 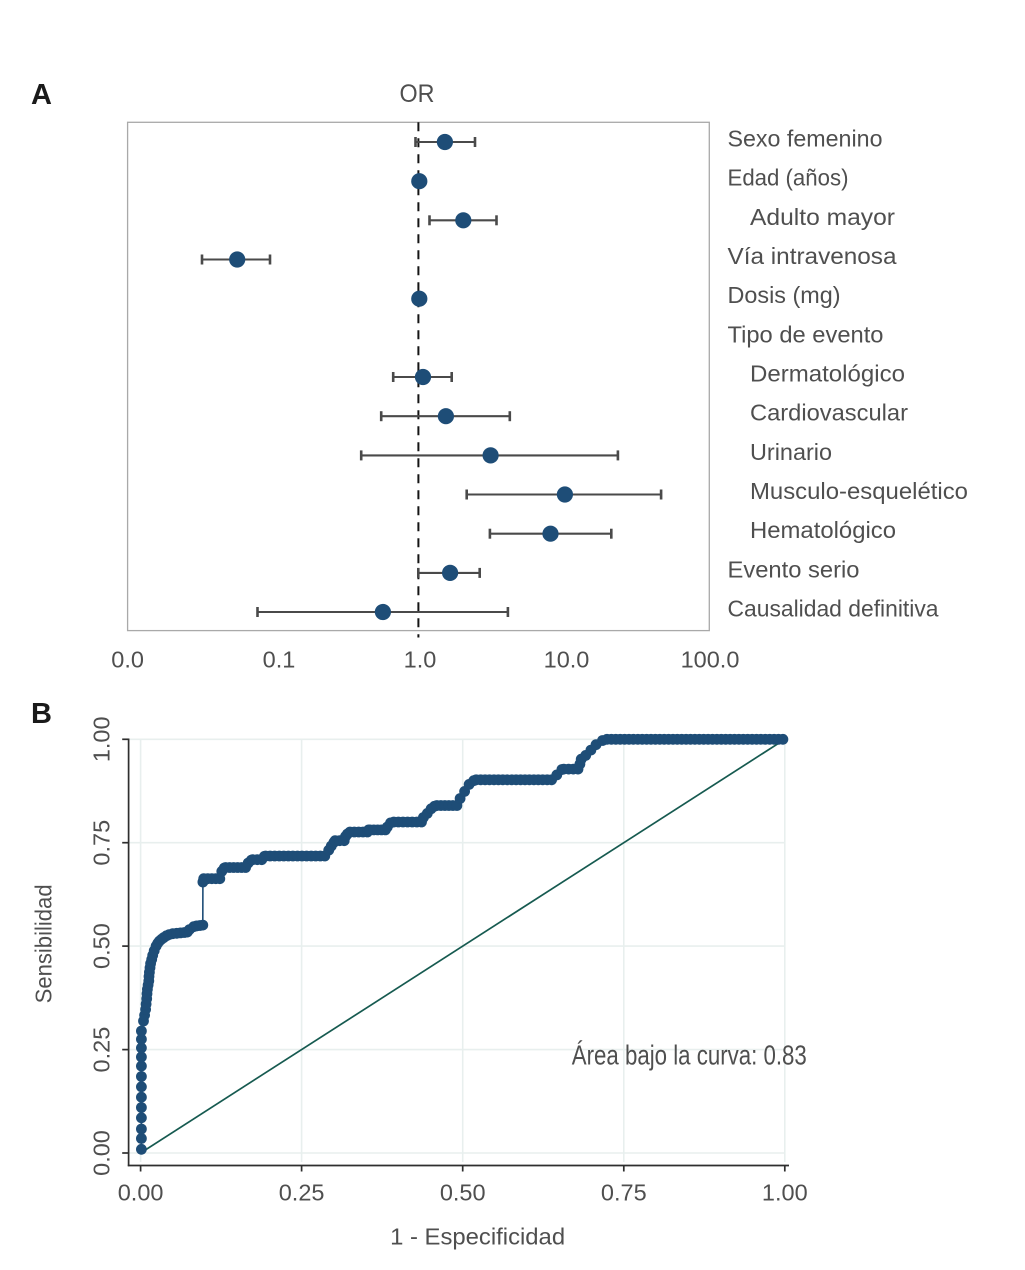 I want to click on svg-text: Hematológico, so click(x=823, y=530).